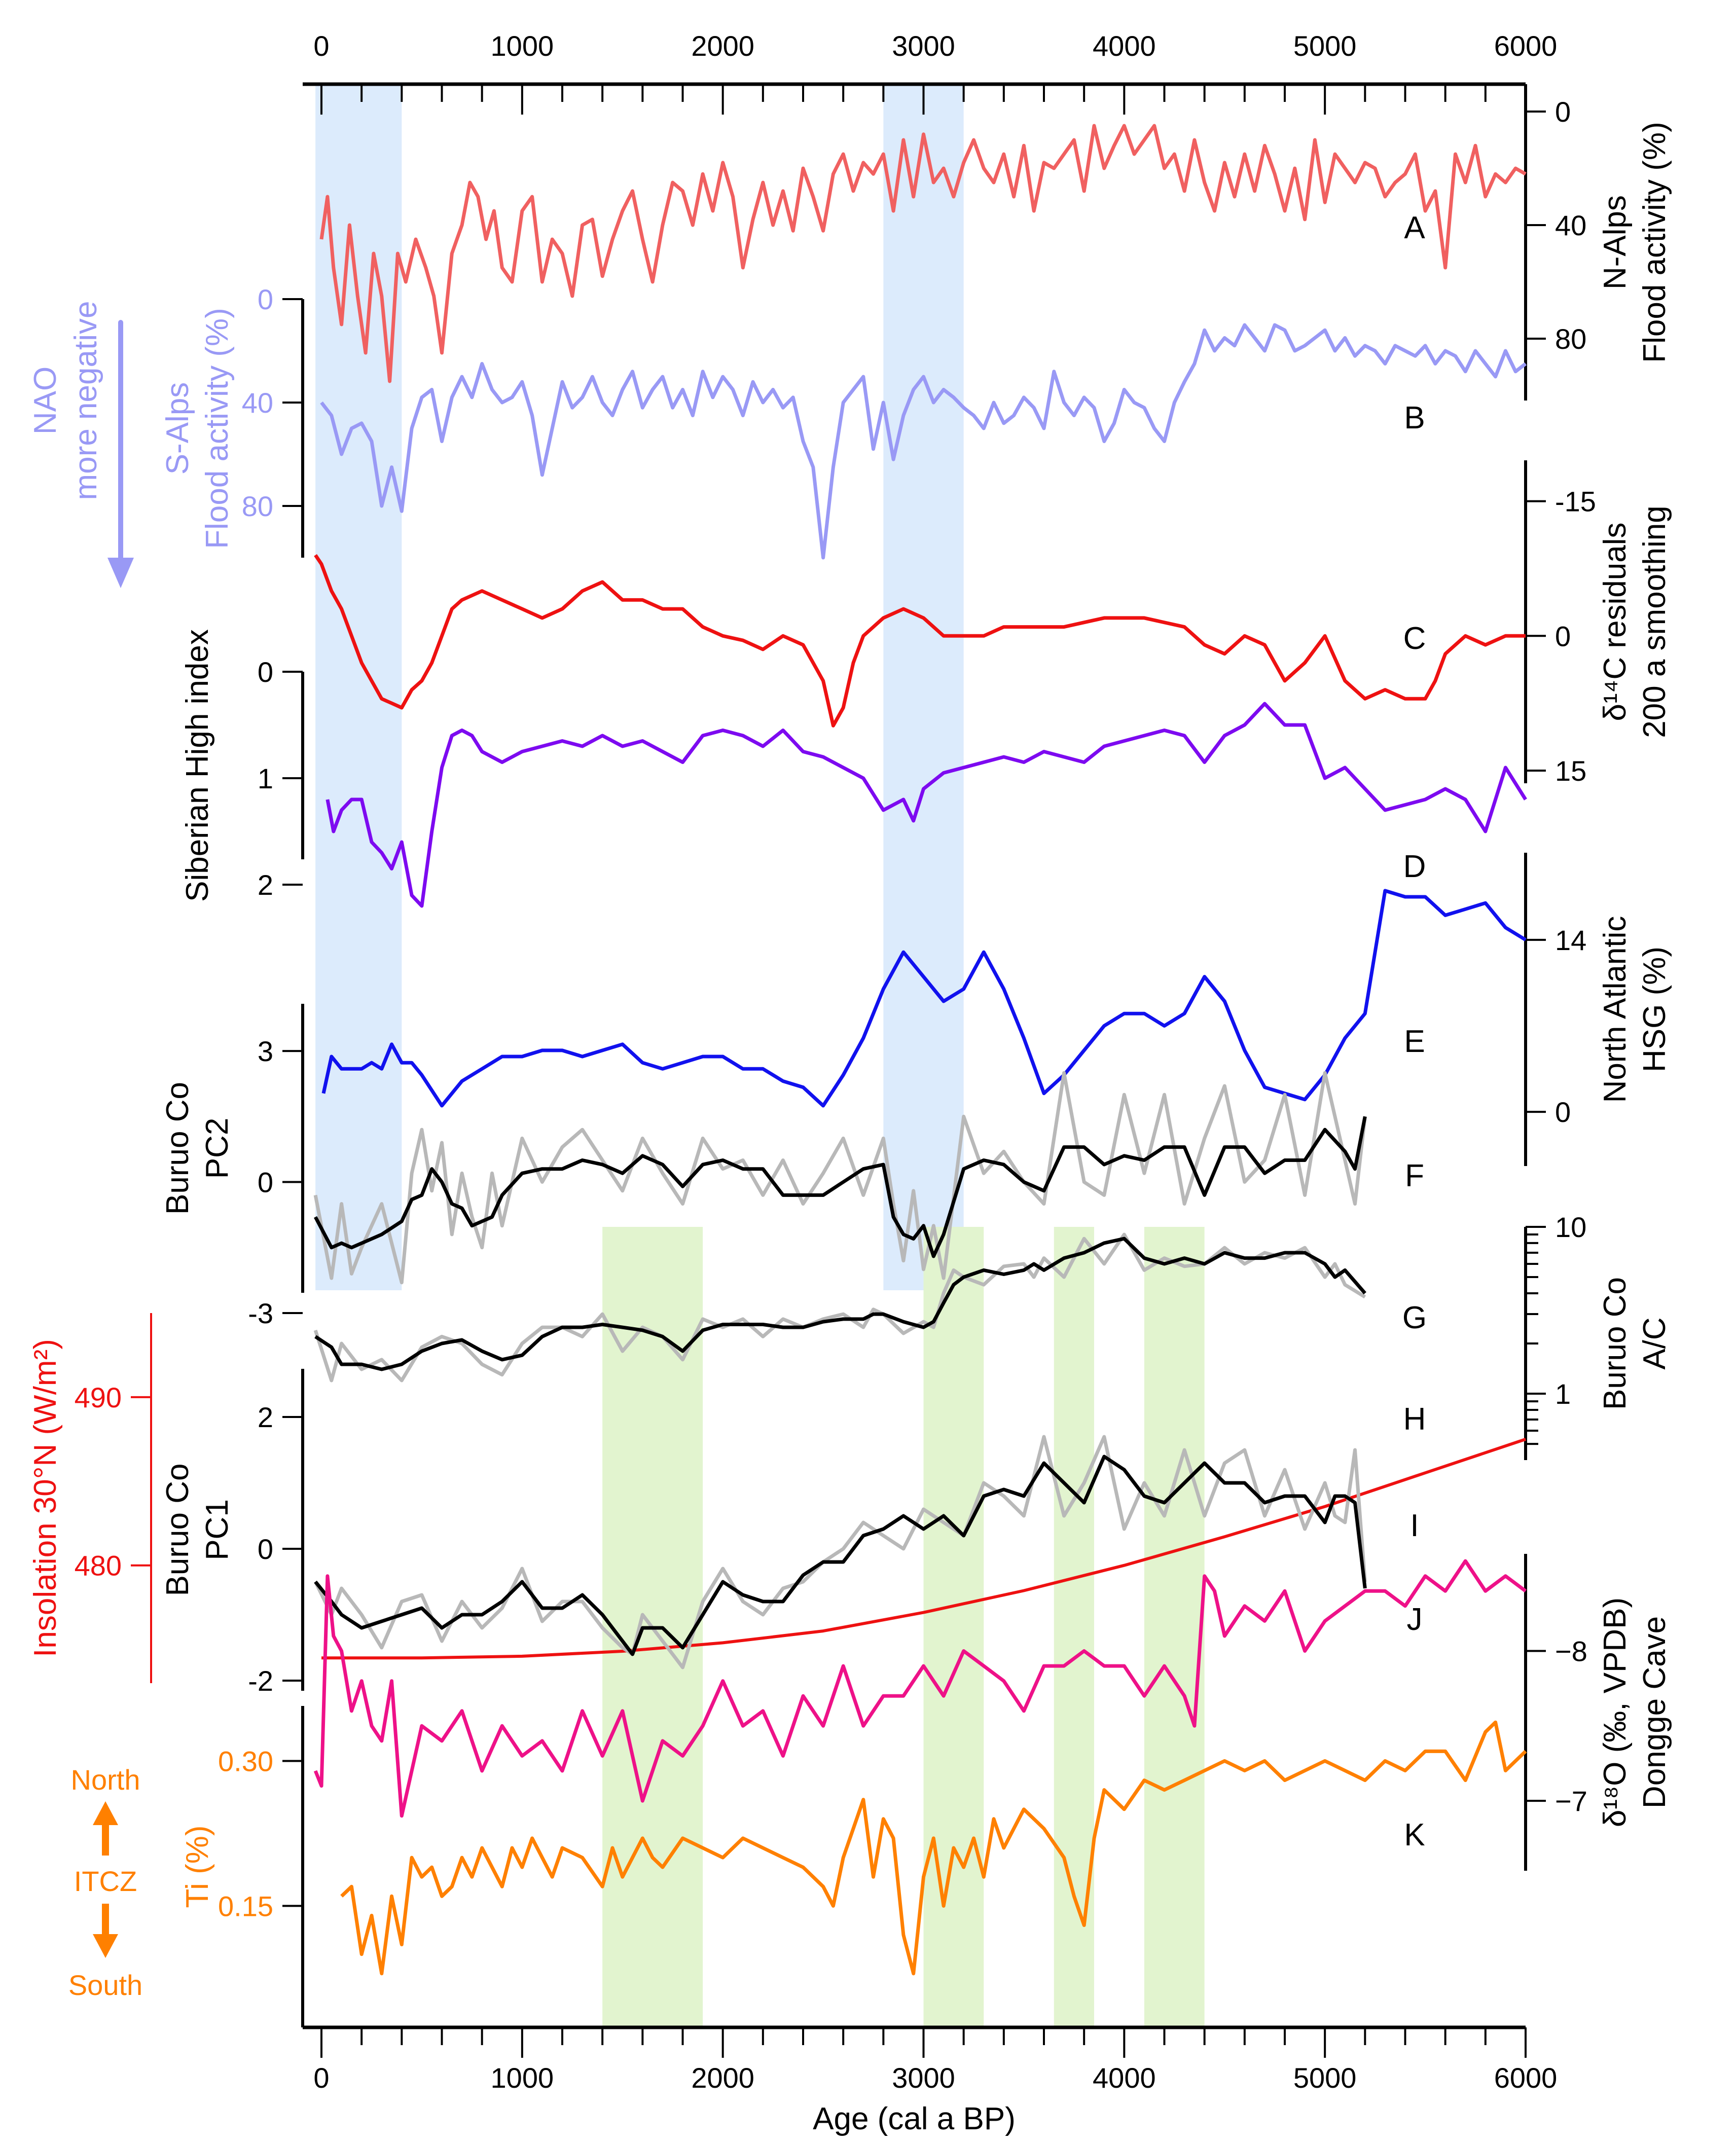  I want to click on top-x-tick-label: 2000, so click(722, 46).